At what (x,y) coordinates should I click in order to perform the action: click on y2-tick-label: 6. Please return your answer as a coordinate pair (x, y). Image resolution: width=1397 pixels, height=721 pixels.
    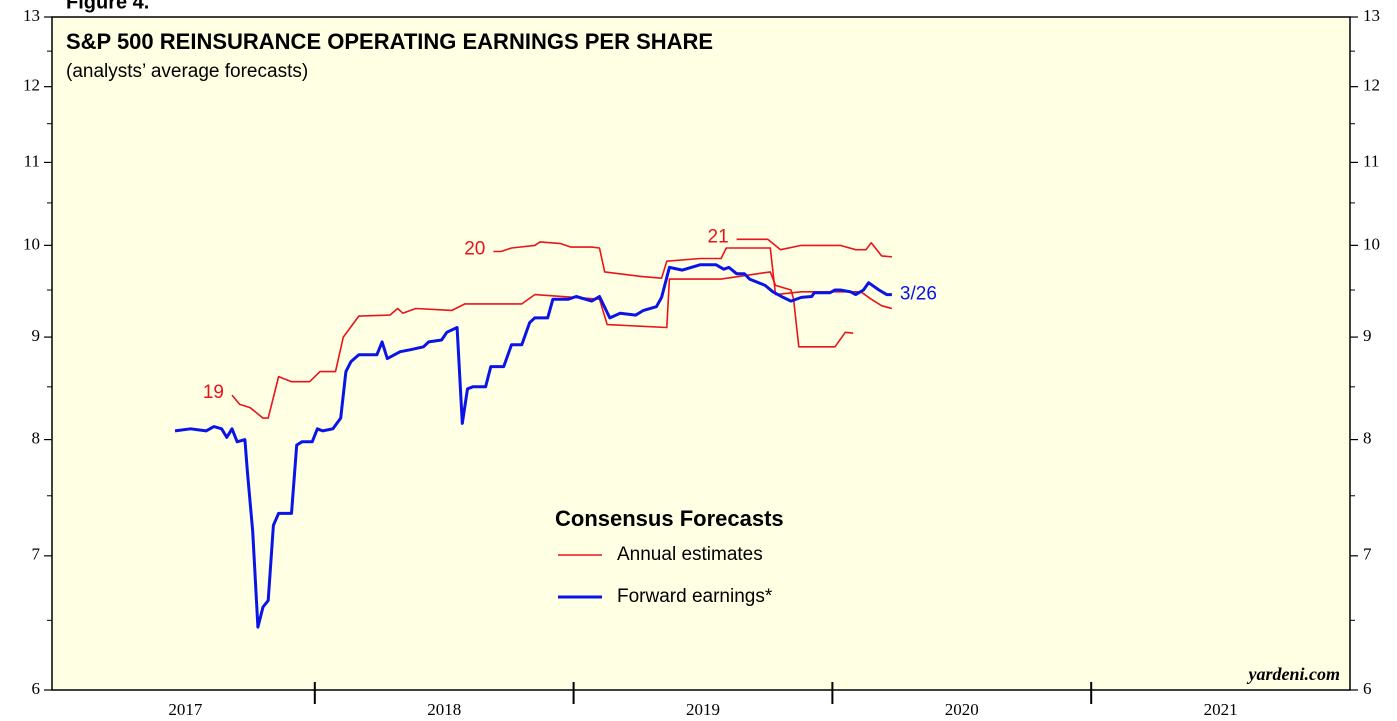
    Looking at the image, I should click on (1367, 688).